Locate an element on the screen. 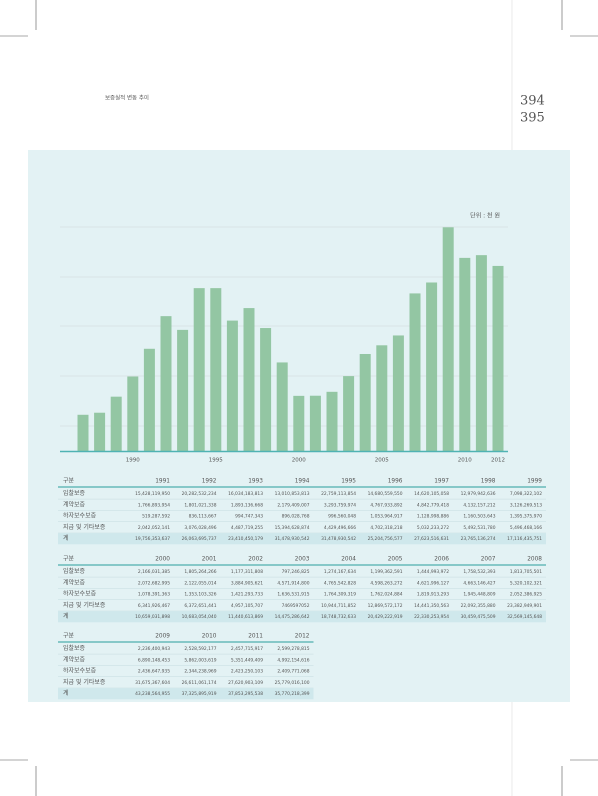  cell: 2,528,592,177 is located at coordinates (200, 649).